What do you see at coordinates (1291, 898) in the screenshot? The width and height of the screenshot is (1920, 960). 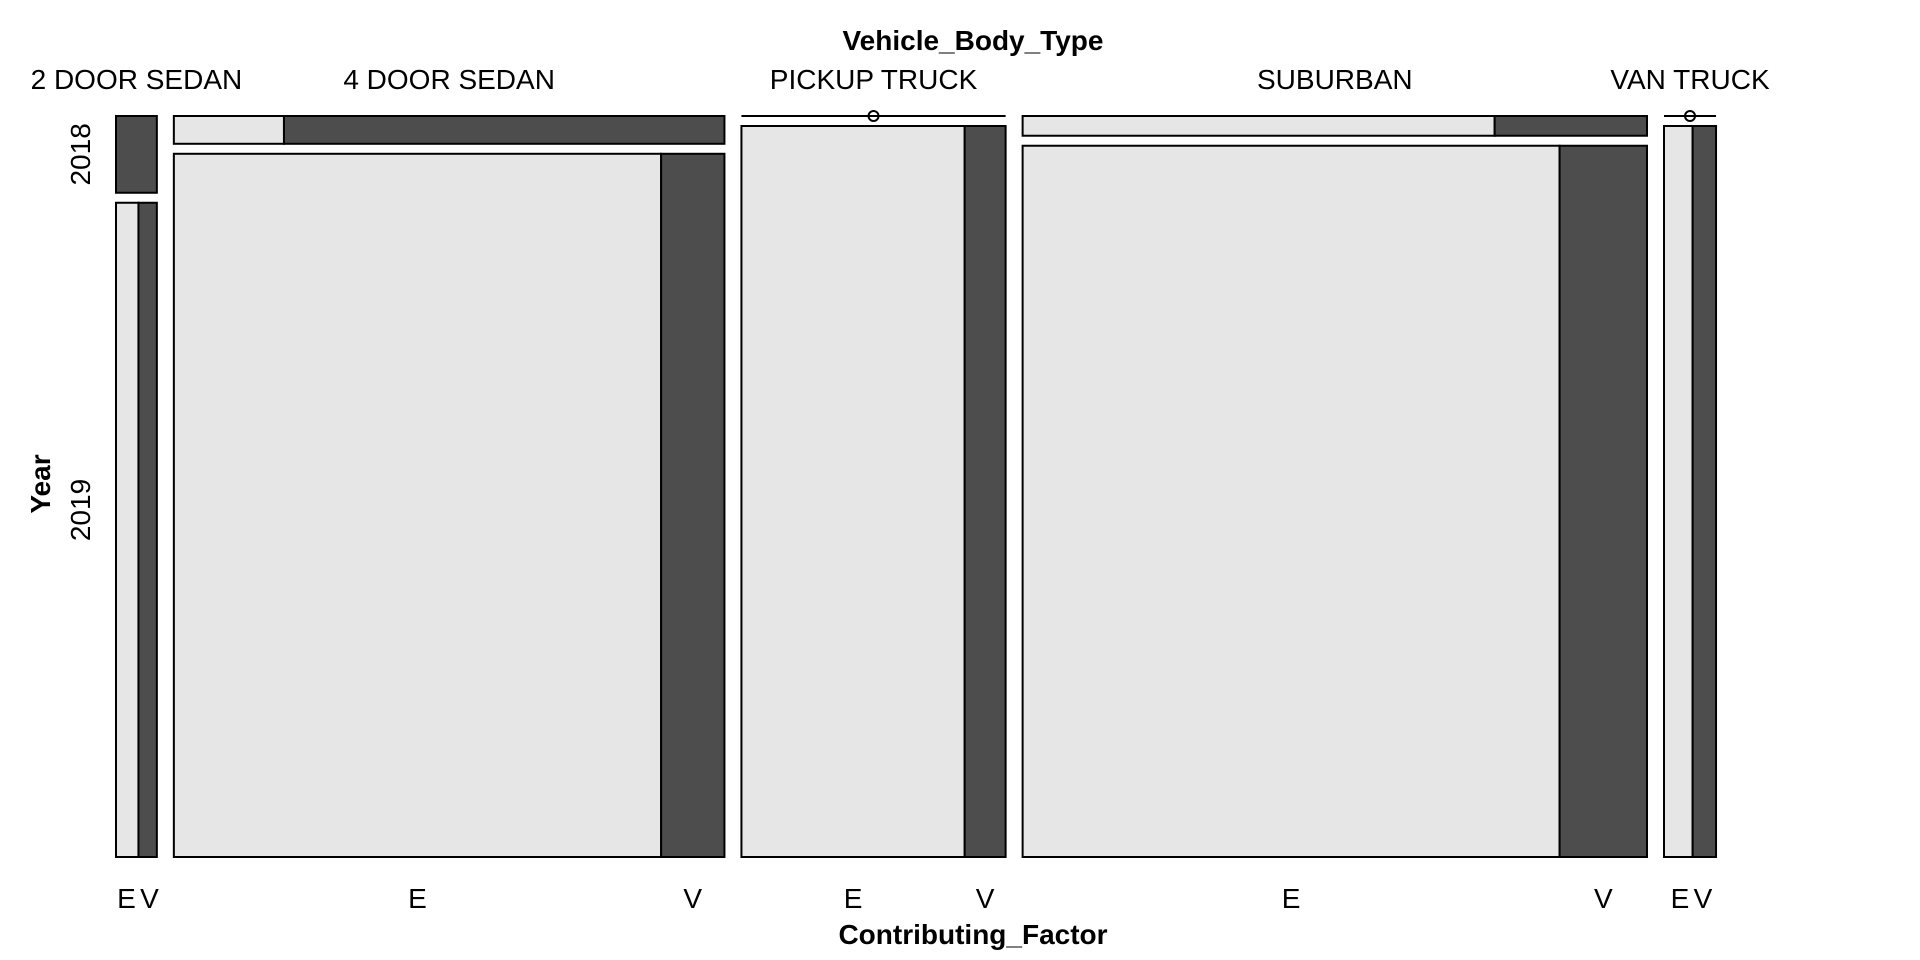 I see `tick-label-suburban-e: E` at bounding box center [1291, 898].